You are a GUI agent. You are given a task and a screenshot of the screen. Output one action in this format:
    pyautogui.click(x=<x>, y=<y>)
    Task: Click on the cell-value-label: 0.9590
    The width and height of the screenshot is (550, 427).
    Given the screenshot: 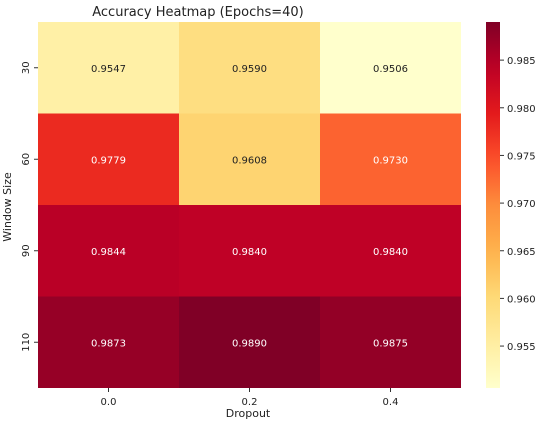 What is the action you would take?
    pyautogui.click(x=249, y=69)
    